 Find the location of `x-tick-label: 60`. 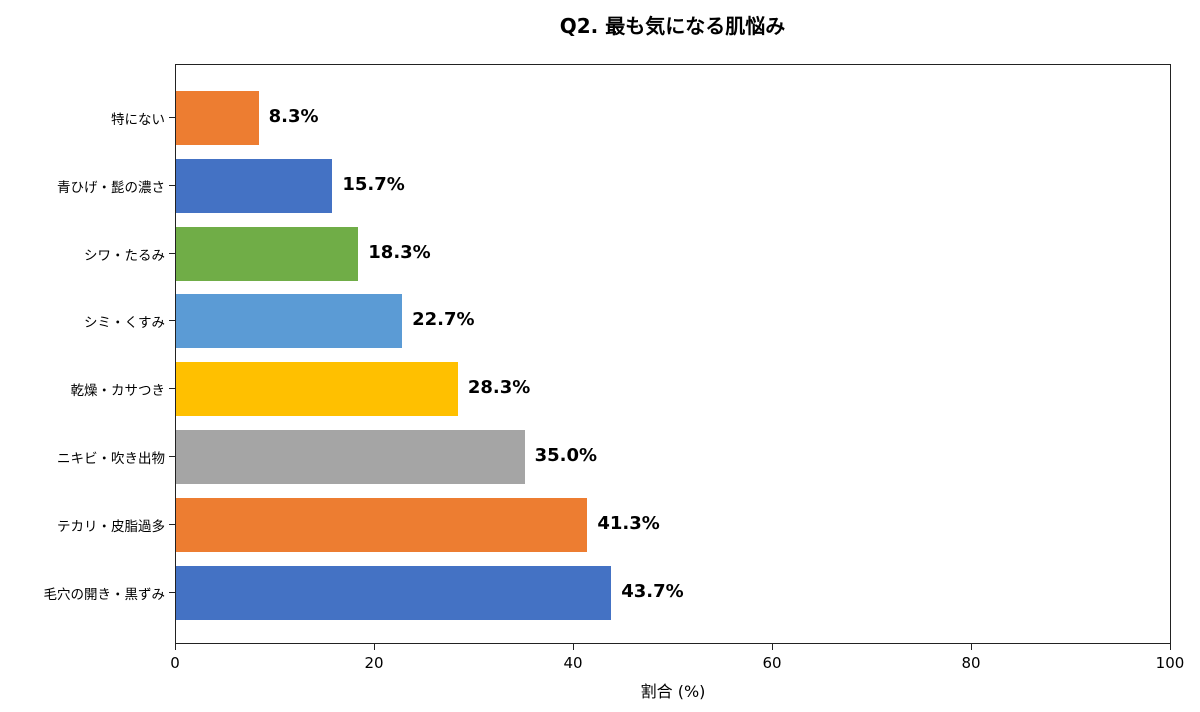

x-tick-label: 60 is located at coordinates (772, 663).